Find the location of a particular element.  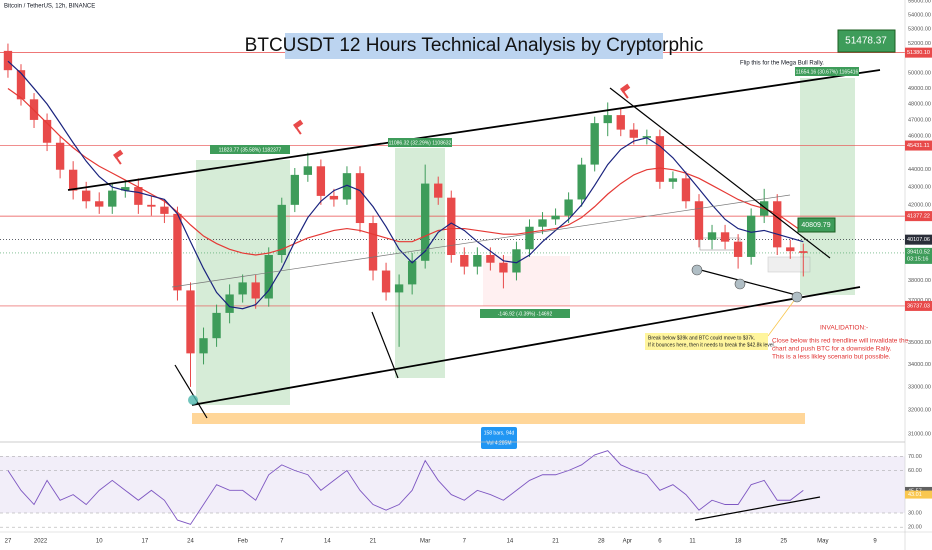

countdown: 03:15:16 is located at coordinates (917, 259).